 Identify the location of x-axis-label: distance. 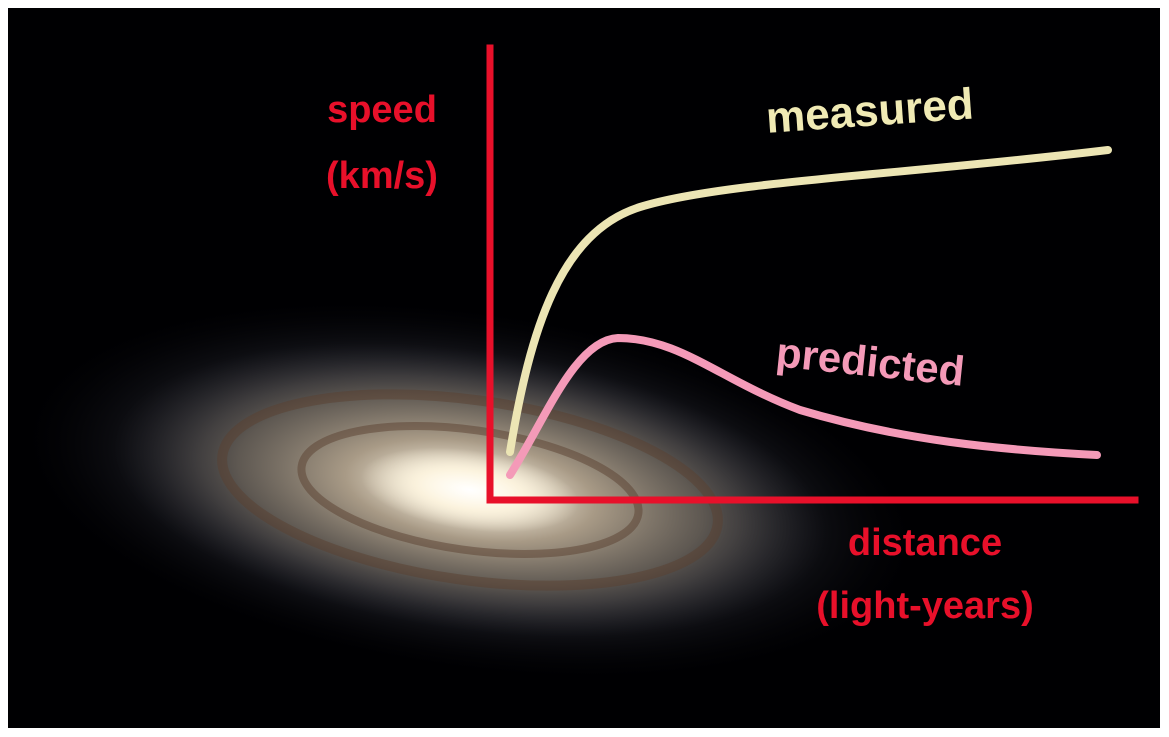
(925, 543).